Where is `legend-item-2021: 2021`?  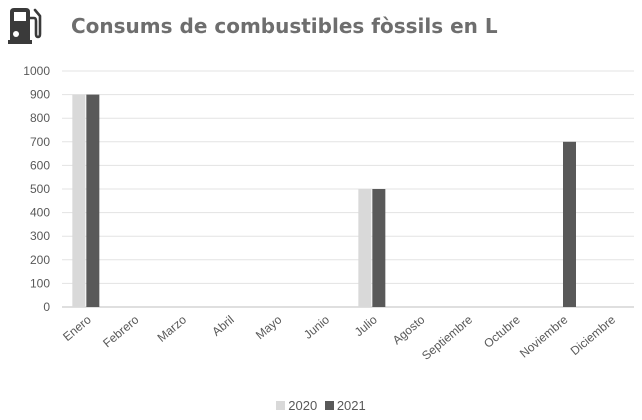 legend-item-2021: 2021 is located at coordinates (345, 405).